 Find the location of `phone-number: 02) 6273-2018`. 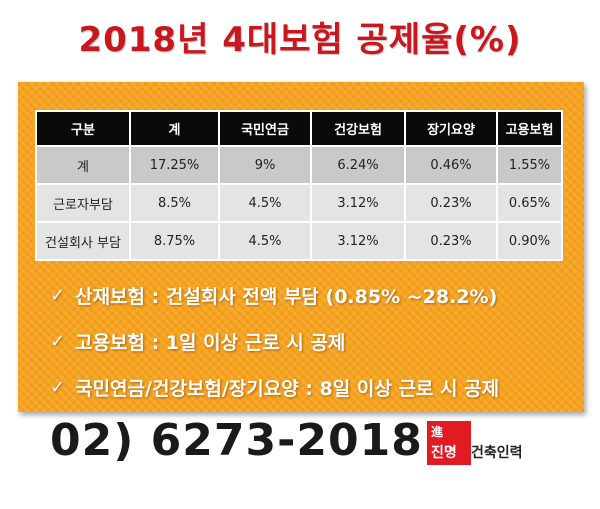

phone-number: 02) 6273-2018 is located at coordinates (236, 440).